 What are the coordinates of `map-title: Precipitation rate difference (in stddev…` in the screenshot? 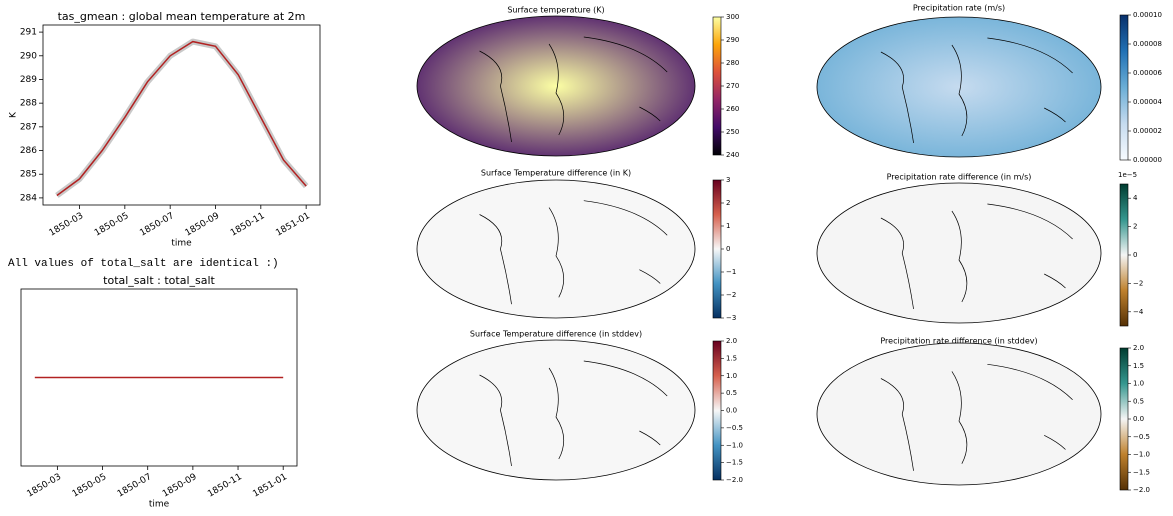 It's located at (958, 341).